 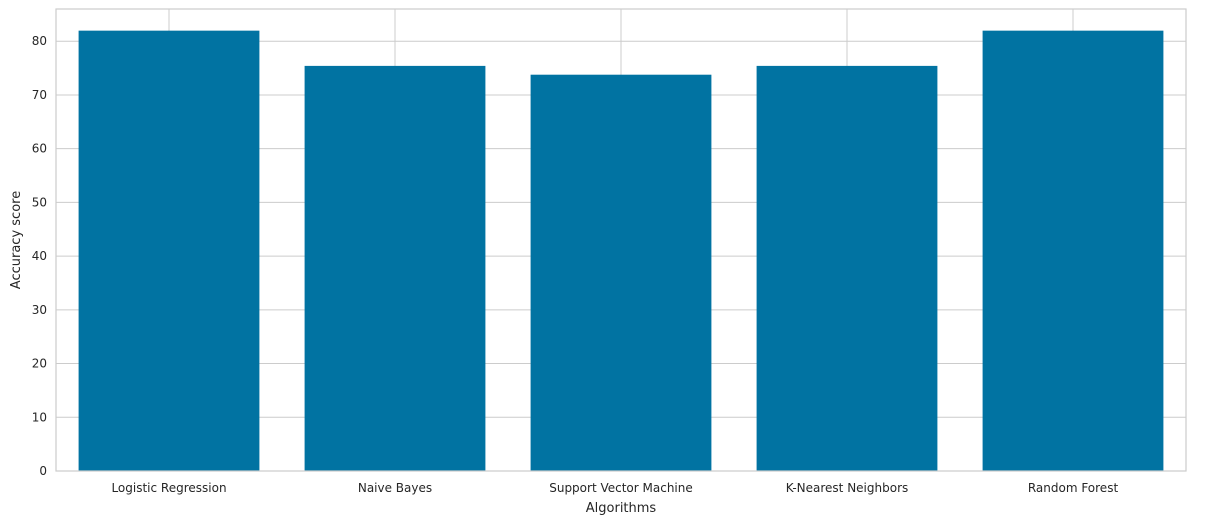 I want to click on y-tick-label: 70, so click(x=39, y=95).